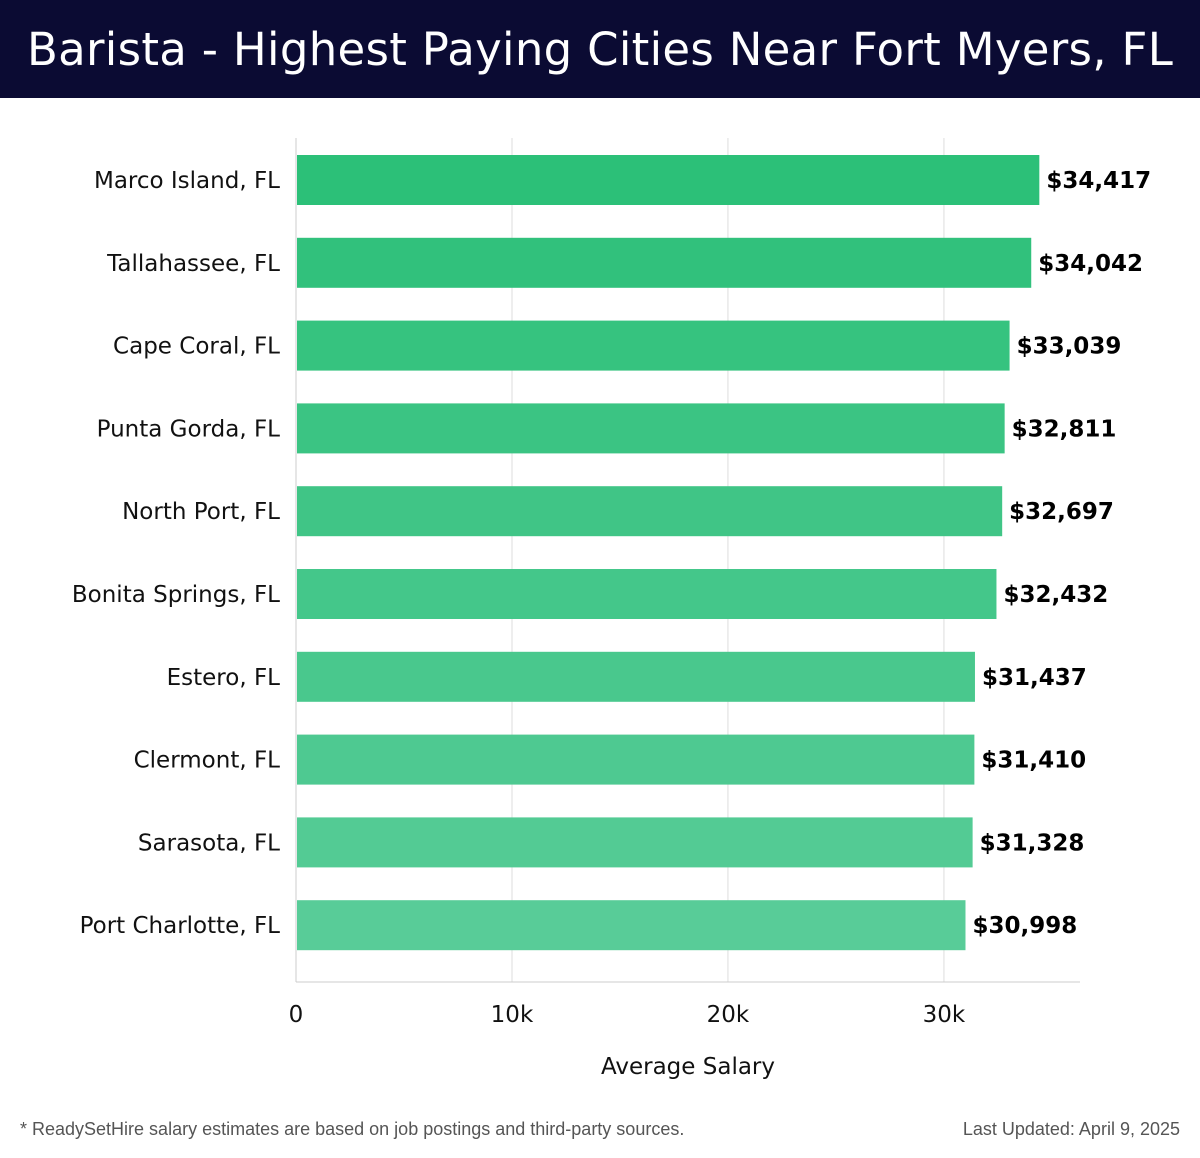  Describe the element at coordinates (224, 678) in the screenshot. I see `category-label: Estero, FL` at that location.